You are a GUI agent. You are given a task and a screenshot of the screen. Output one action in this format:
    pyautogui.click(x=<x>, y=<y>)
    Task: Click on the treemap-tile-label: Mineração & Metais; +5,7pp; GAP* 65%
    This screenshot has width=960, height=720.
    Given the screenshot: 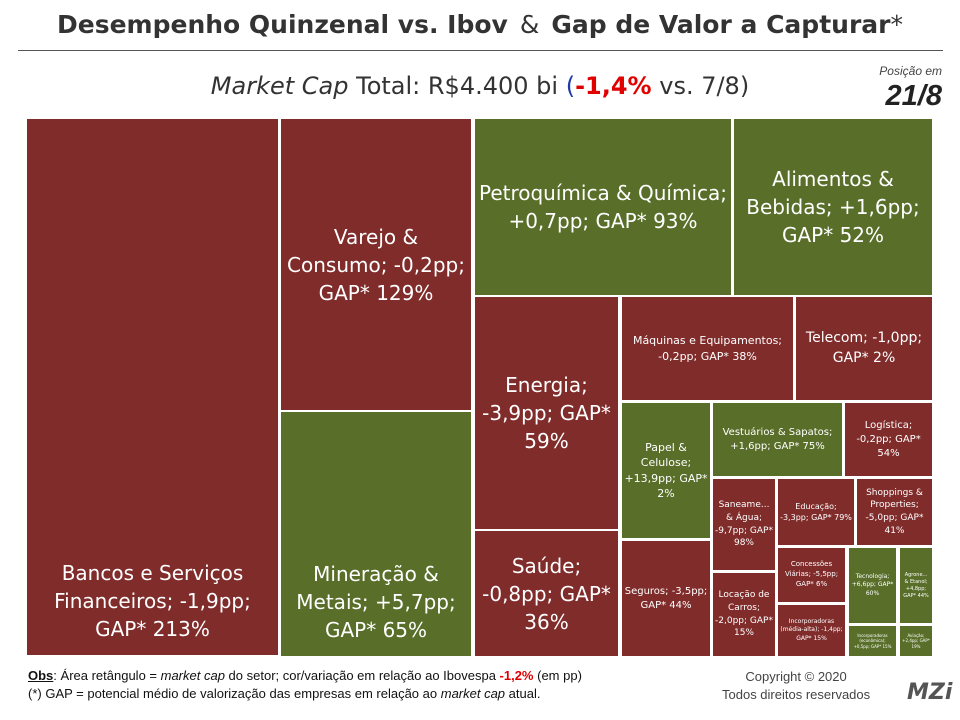 What is the action you would take?
    pyautogui.click(x=376, y=602)
    